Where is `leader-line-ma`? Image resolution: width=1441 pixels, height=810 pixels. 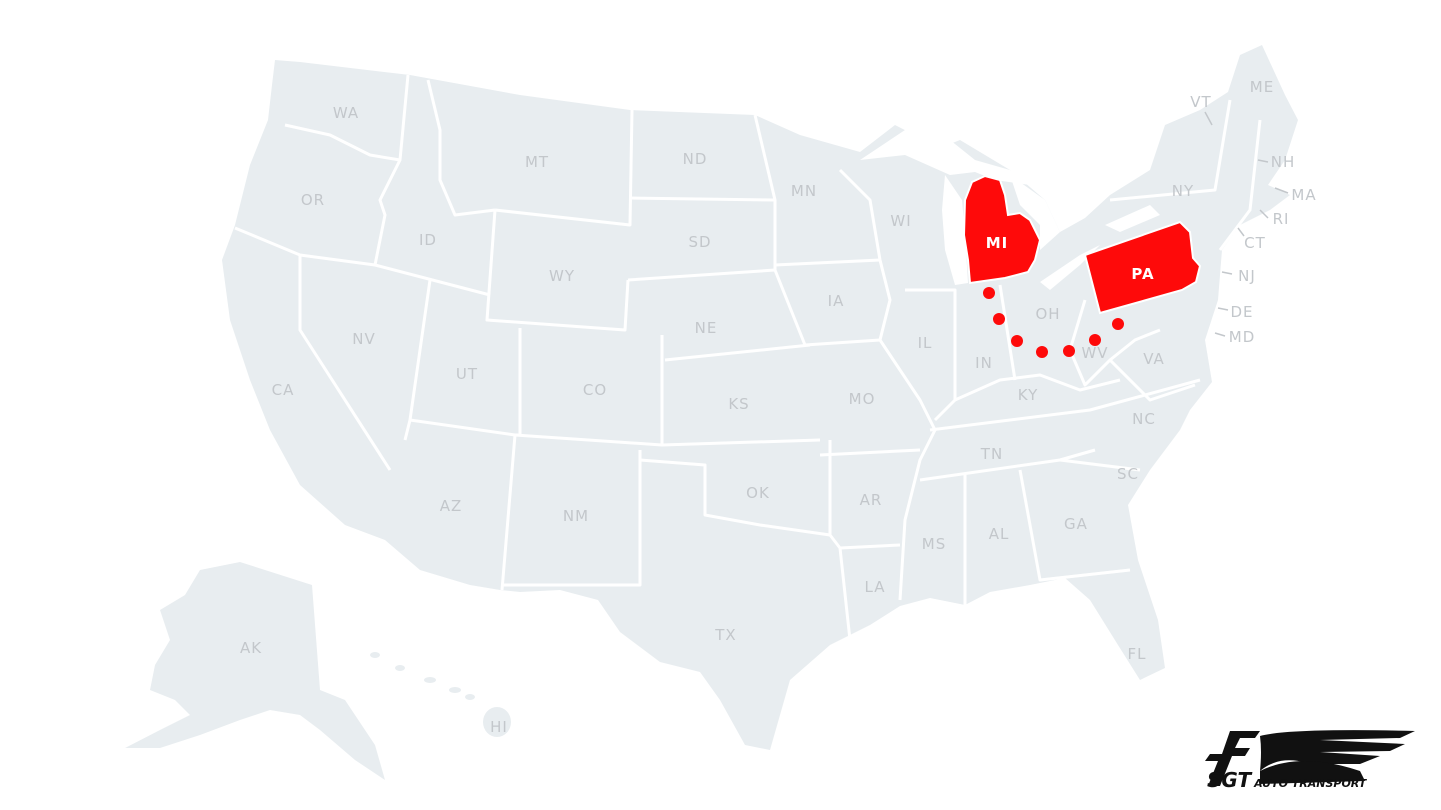 leader-line-ma is located at coordinates (1281, 190).